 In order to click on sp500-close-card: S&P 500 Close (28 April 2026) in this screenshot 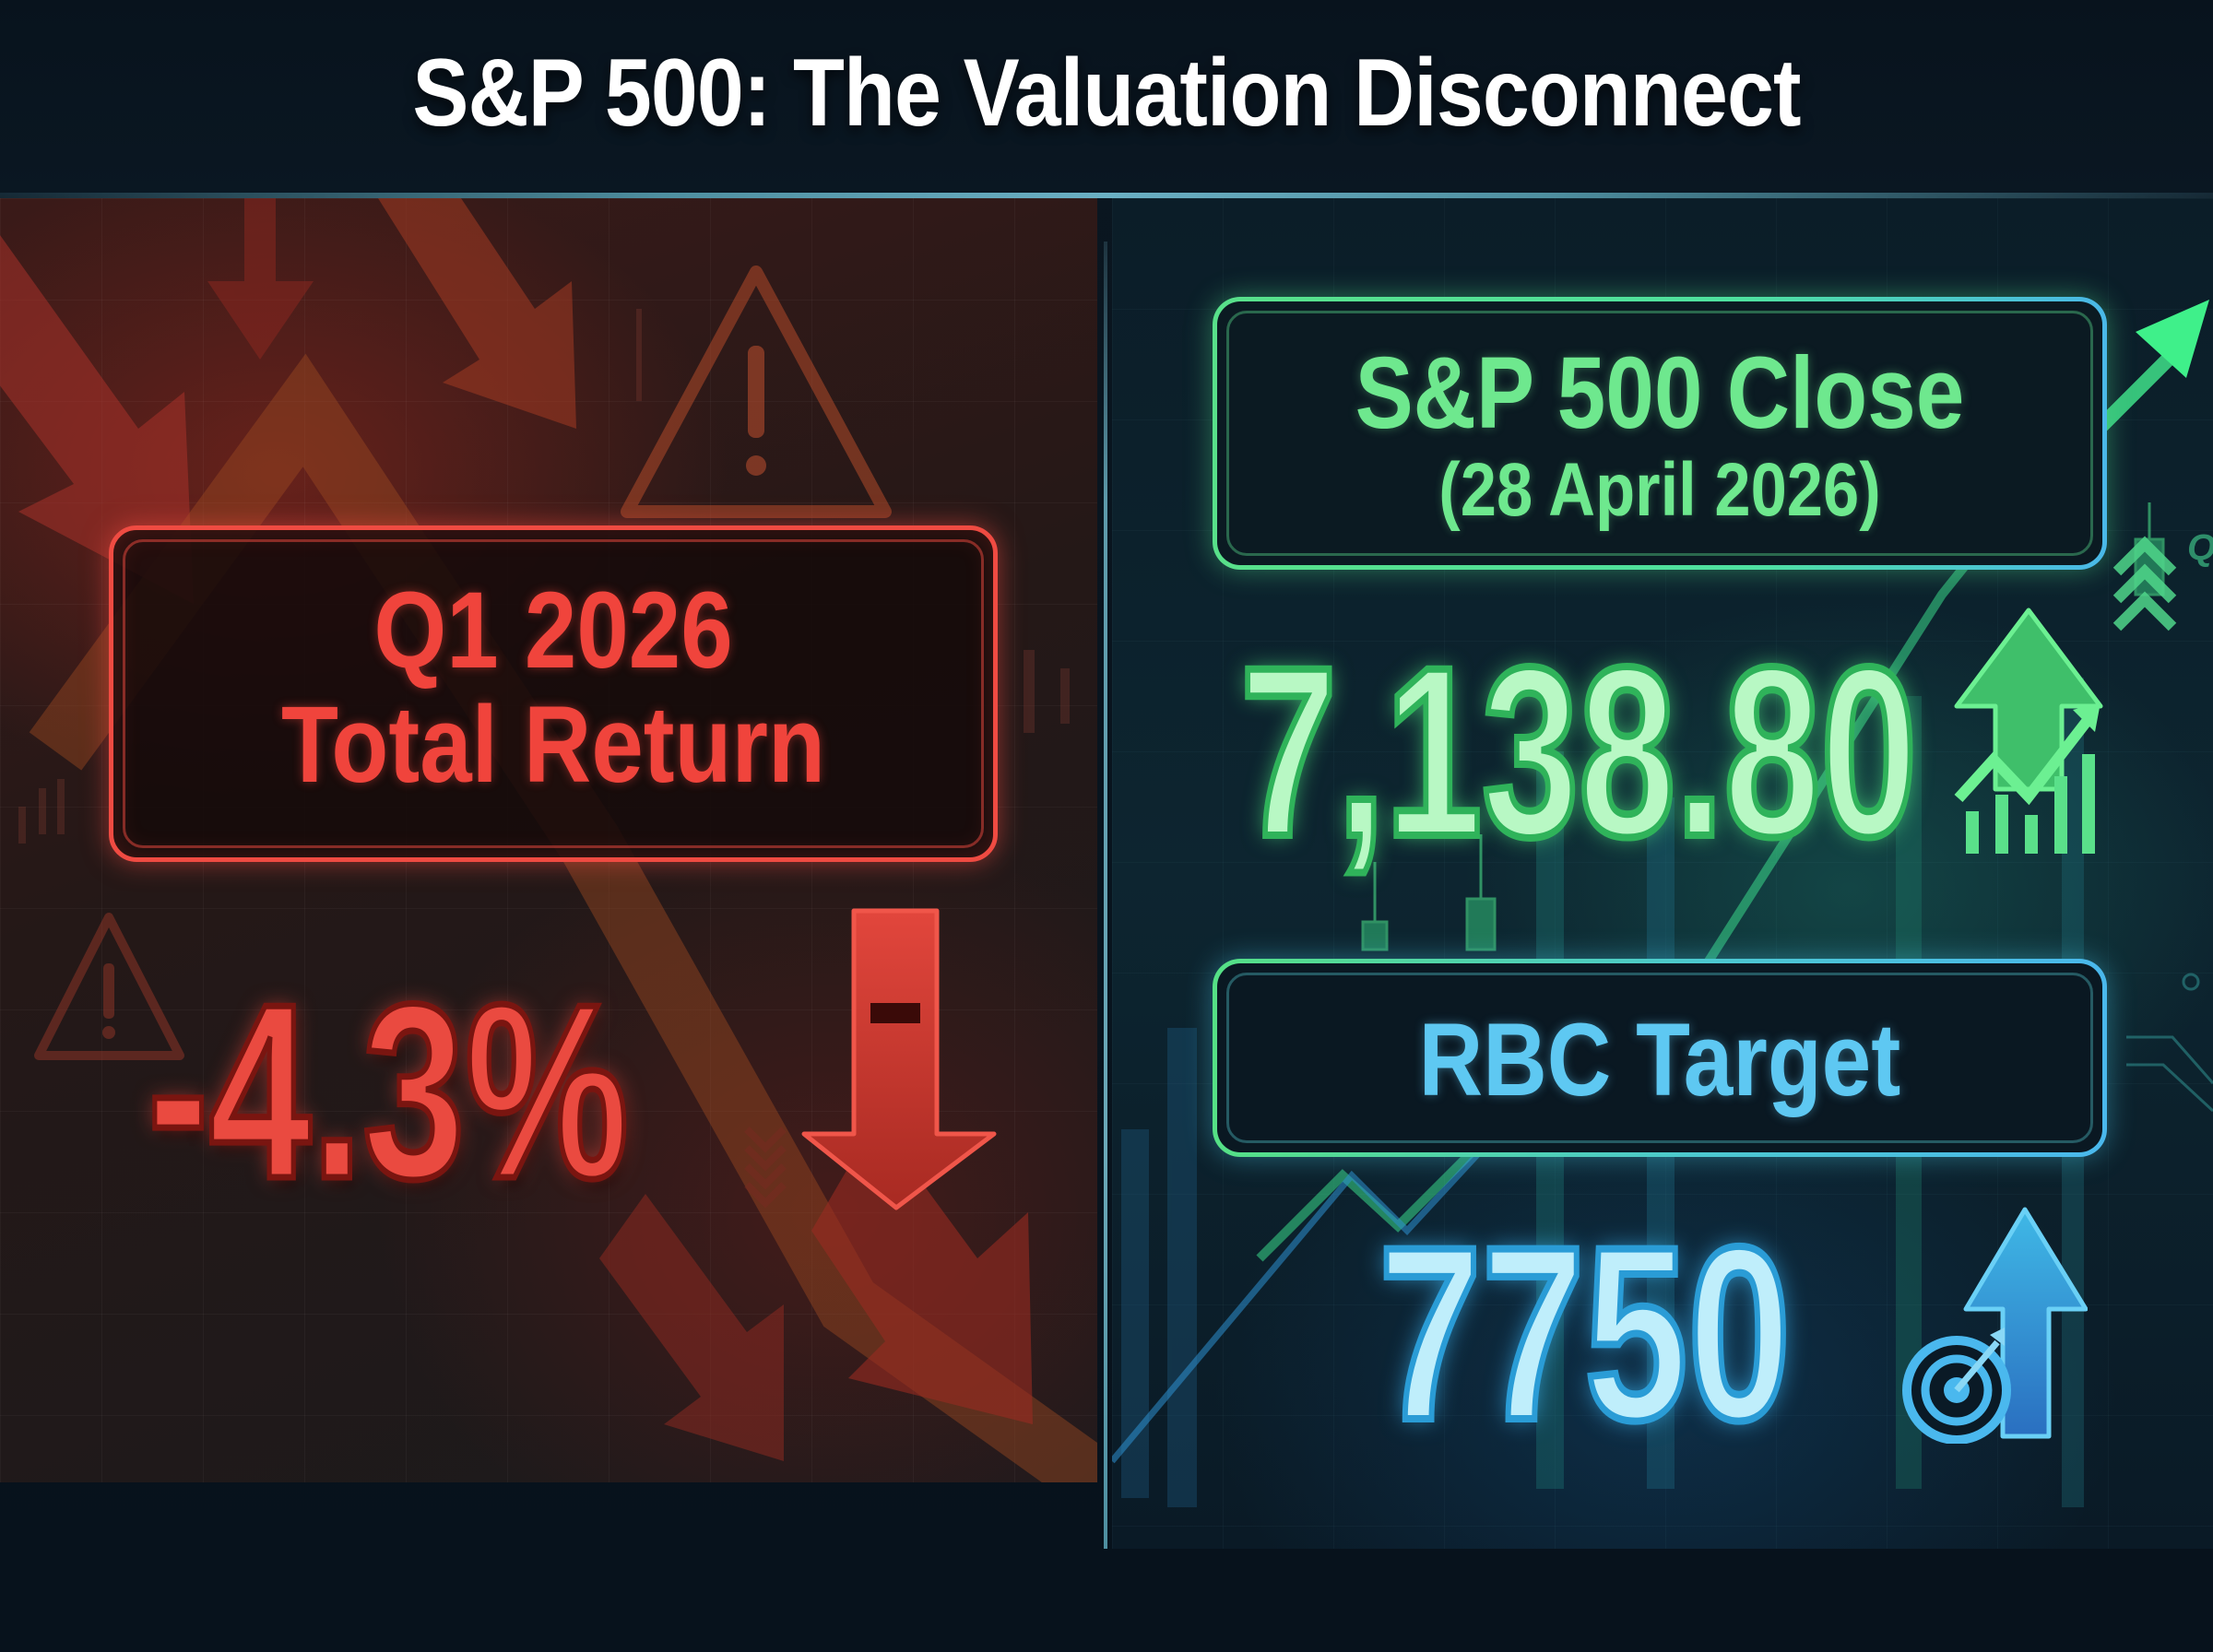, I will do `click(1660, 433)`.